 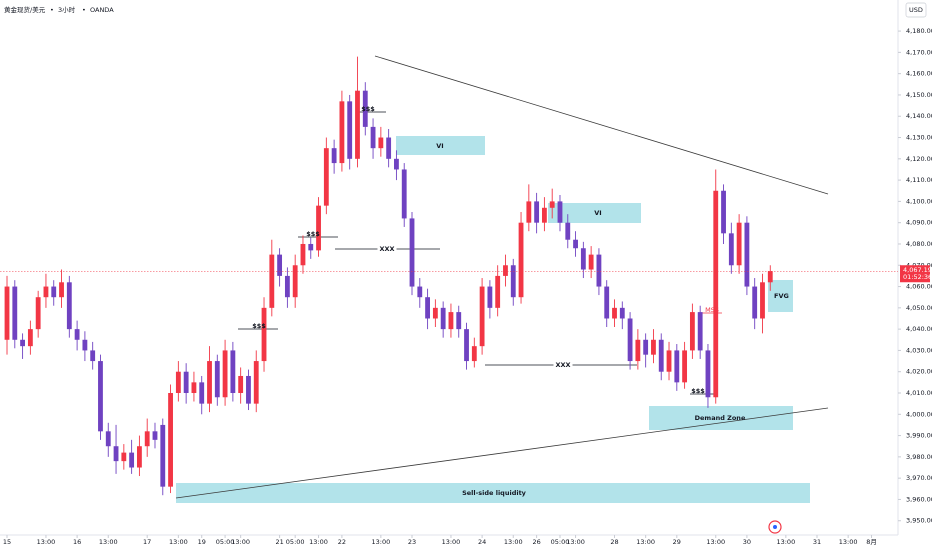 I want to click on logo-dot, so click(x=775, y=527).